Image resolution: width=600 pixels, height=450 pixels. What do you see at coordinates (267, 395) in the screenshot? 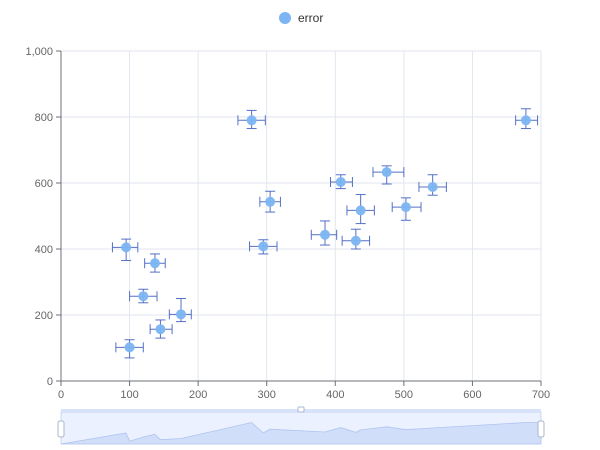
I see `x-tick-label: 300` at bounding box center [267, 395].